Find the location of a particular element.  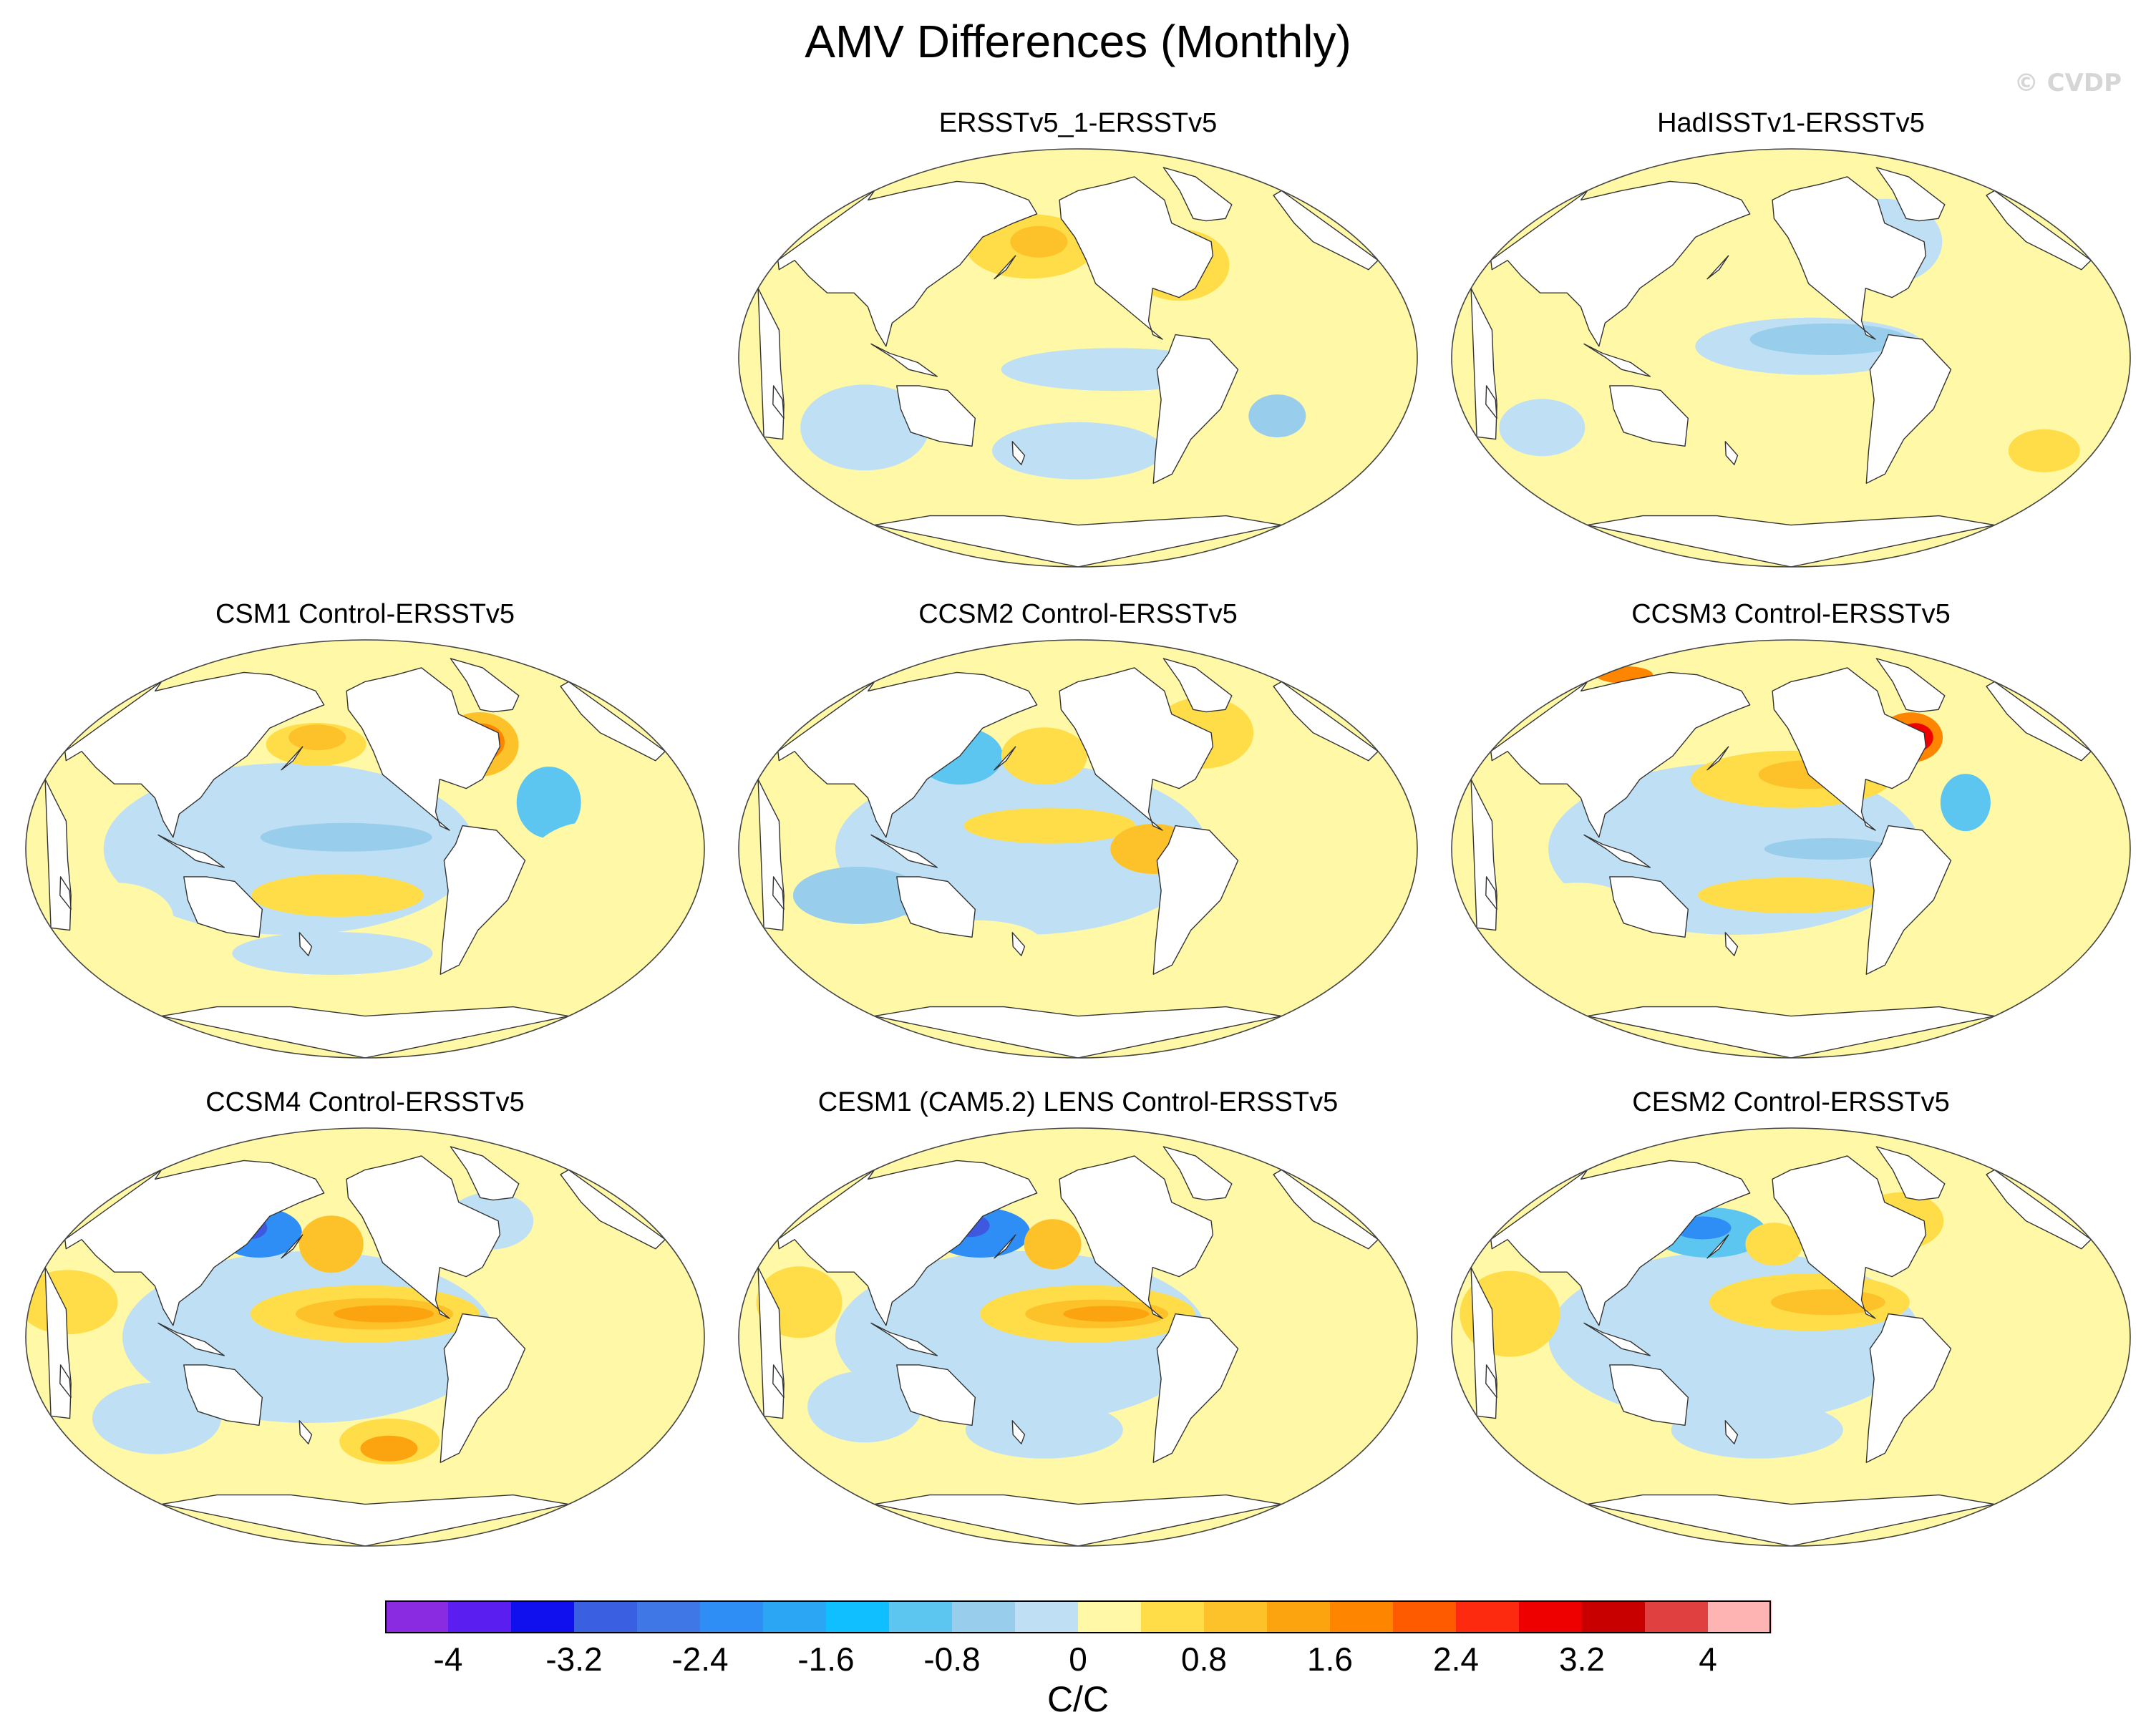

panel-title: CESM2 Control-ERSSTv5 is located at coordinates (1791, 1102).